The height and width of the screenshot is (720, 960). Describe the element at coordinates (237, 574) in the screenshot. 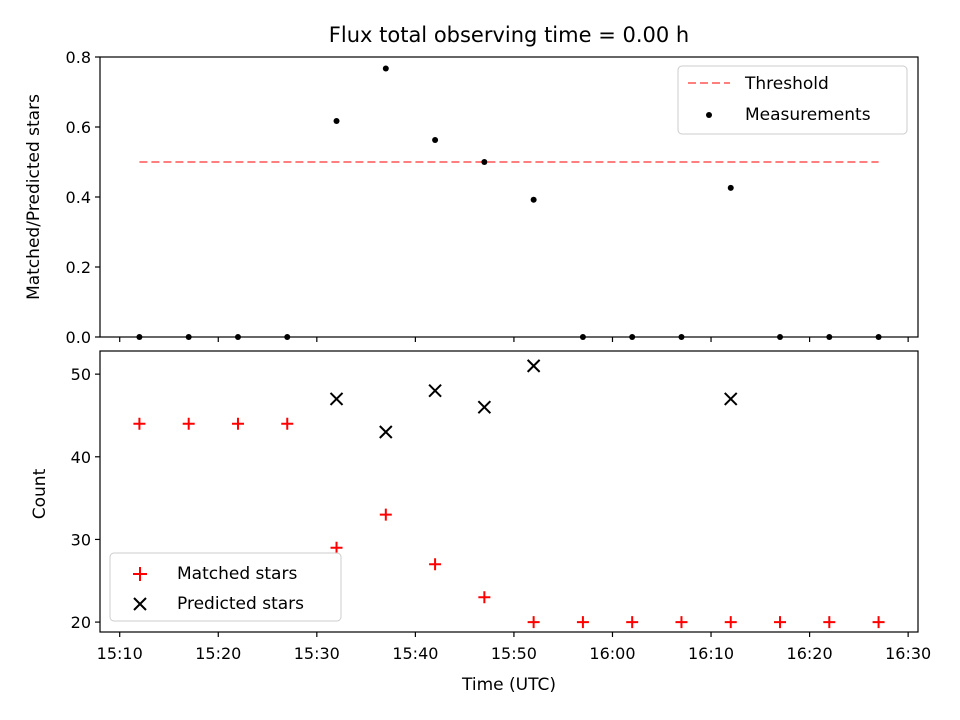

I see `legend-matched-label: Matched stars` at that location.